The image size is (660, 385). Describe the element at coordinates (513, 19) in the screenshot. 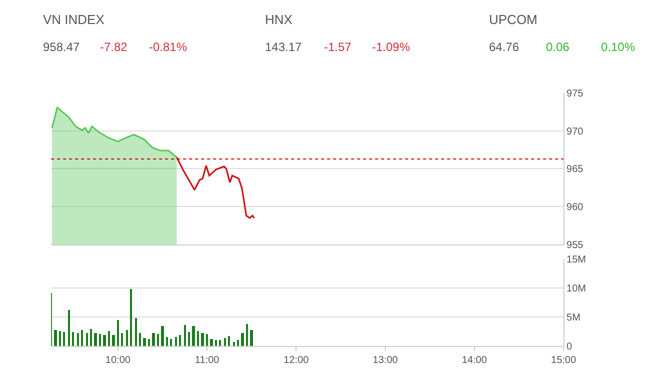

I see `text: UPCOM` at that location.